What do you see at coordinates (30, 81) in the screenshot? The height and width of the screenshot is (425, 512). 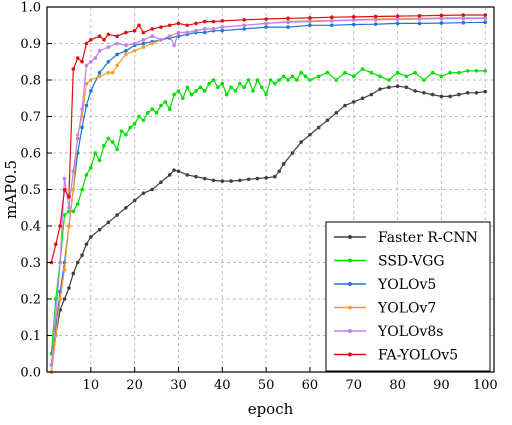 I see `y-tick-label: 0.8` at bounding box center [30, 81].